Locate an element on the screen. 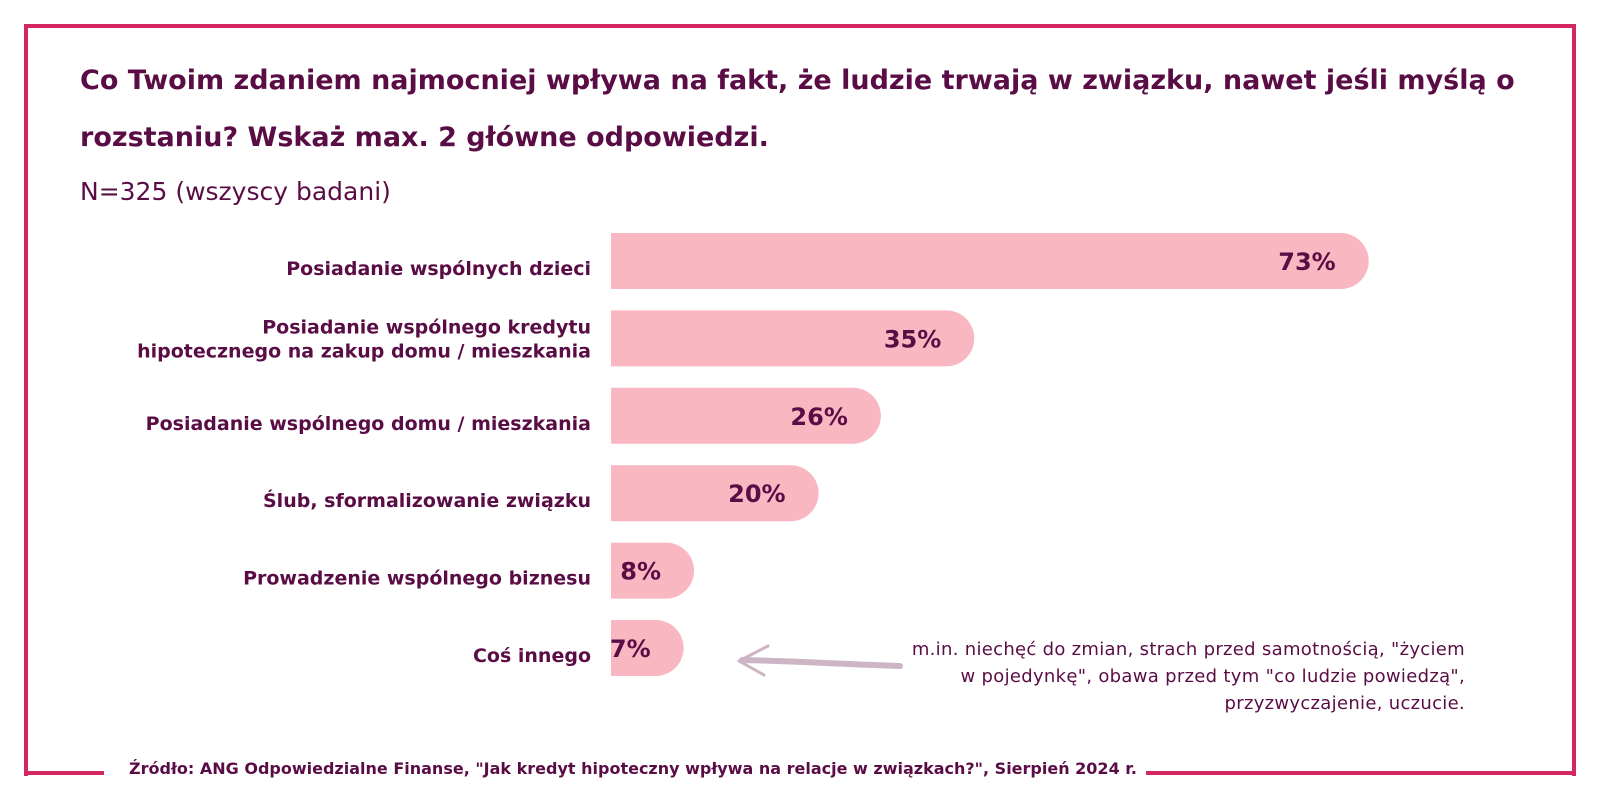  value-label: 26% is located at coordinates (818, 417).